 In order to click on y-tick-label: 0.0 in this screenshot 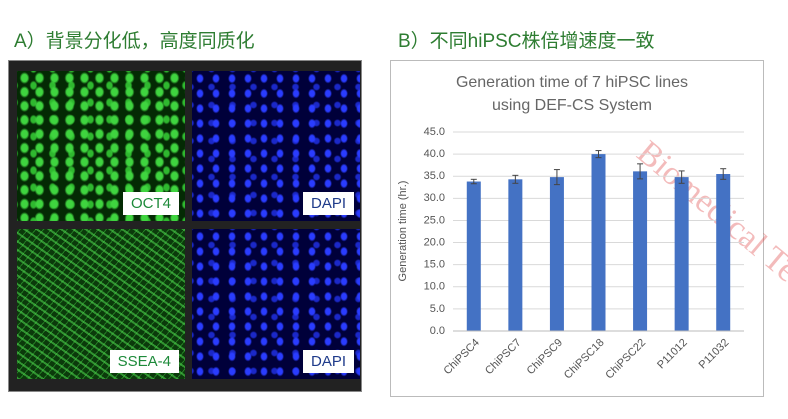, I will do `click(437, 331)`.